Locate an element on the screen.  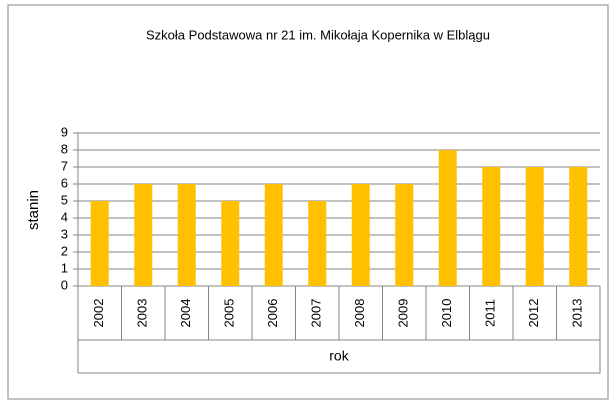
x-tick-label: 2008 is located at coordinates (359, 313).